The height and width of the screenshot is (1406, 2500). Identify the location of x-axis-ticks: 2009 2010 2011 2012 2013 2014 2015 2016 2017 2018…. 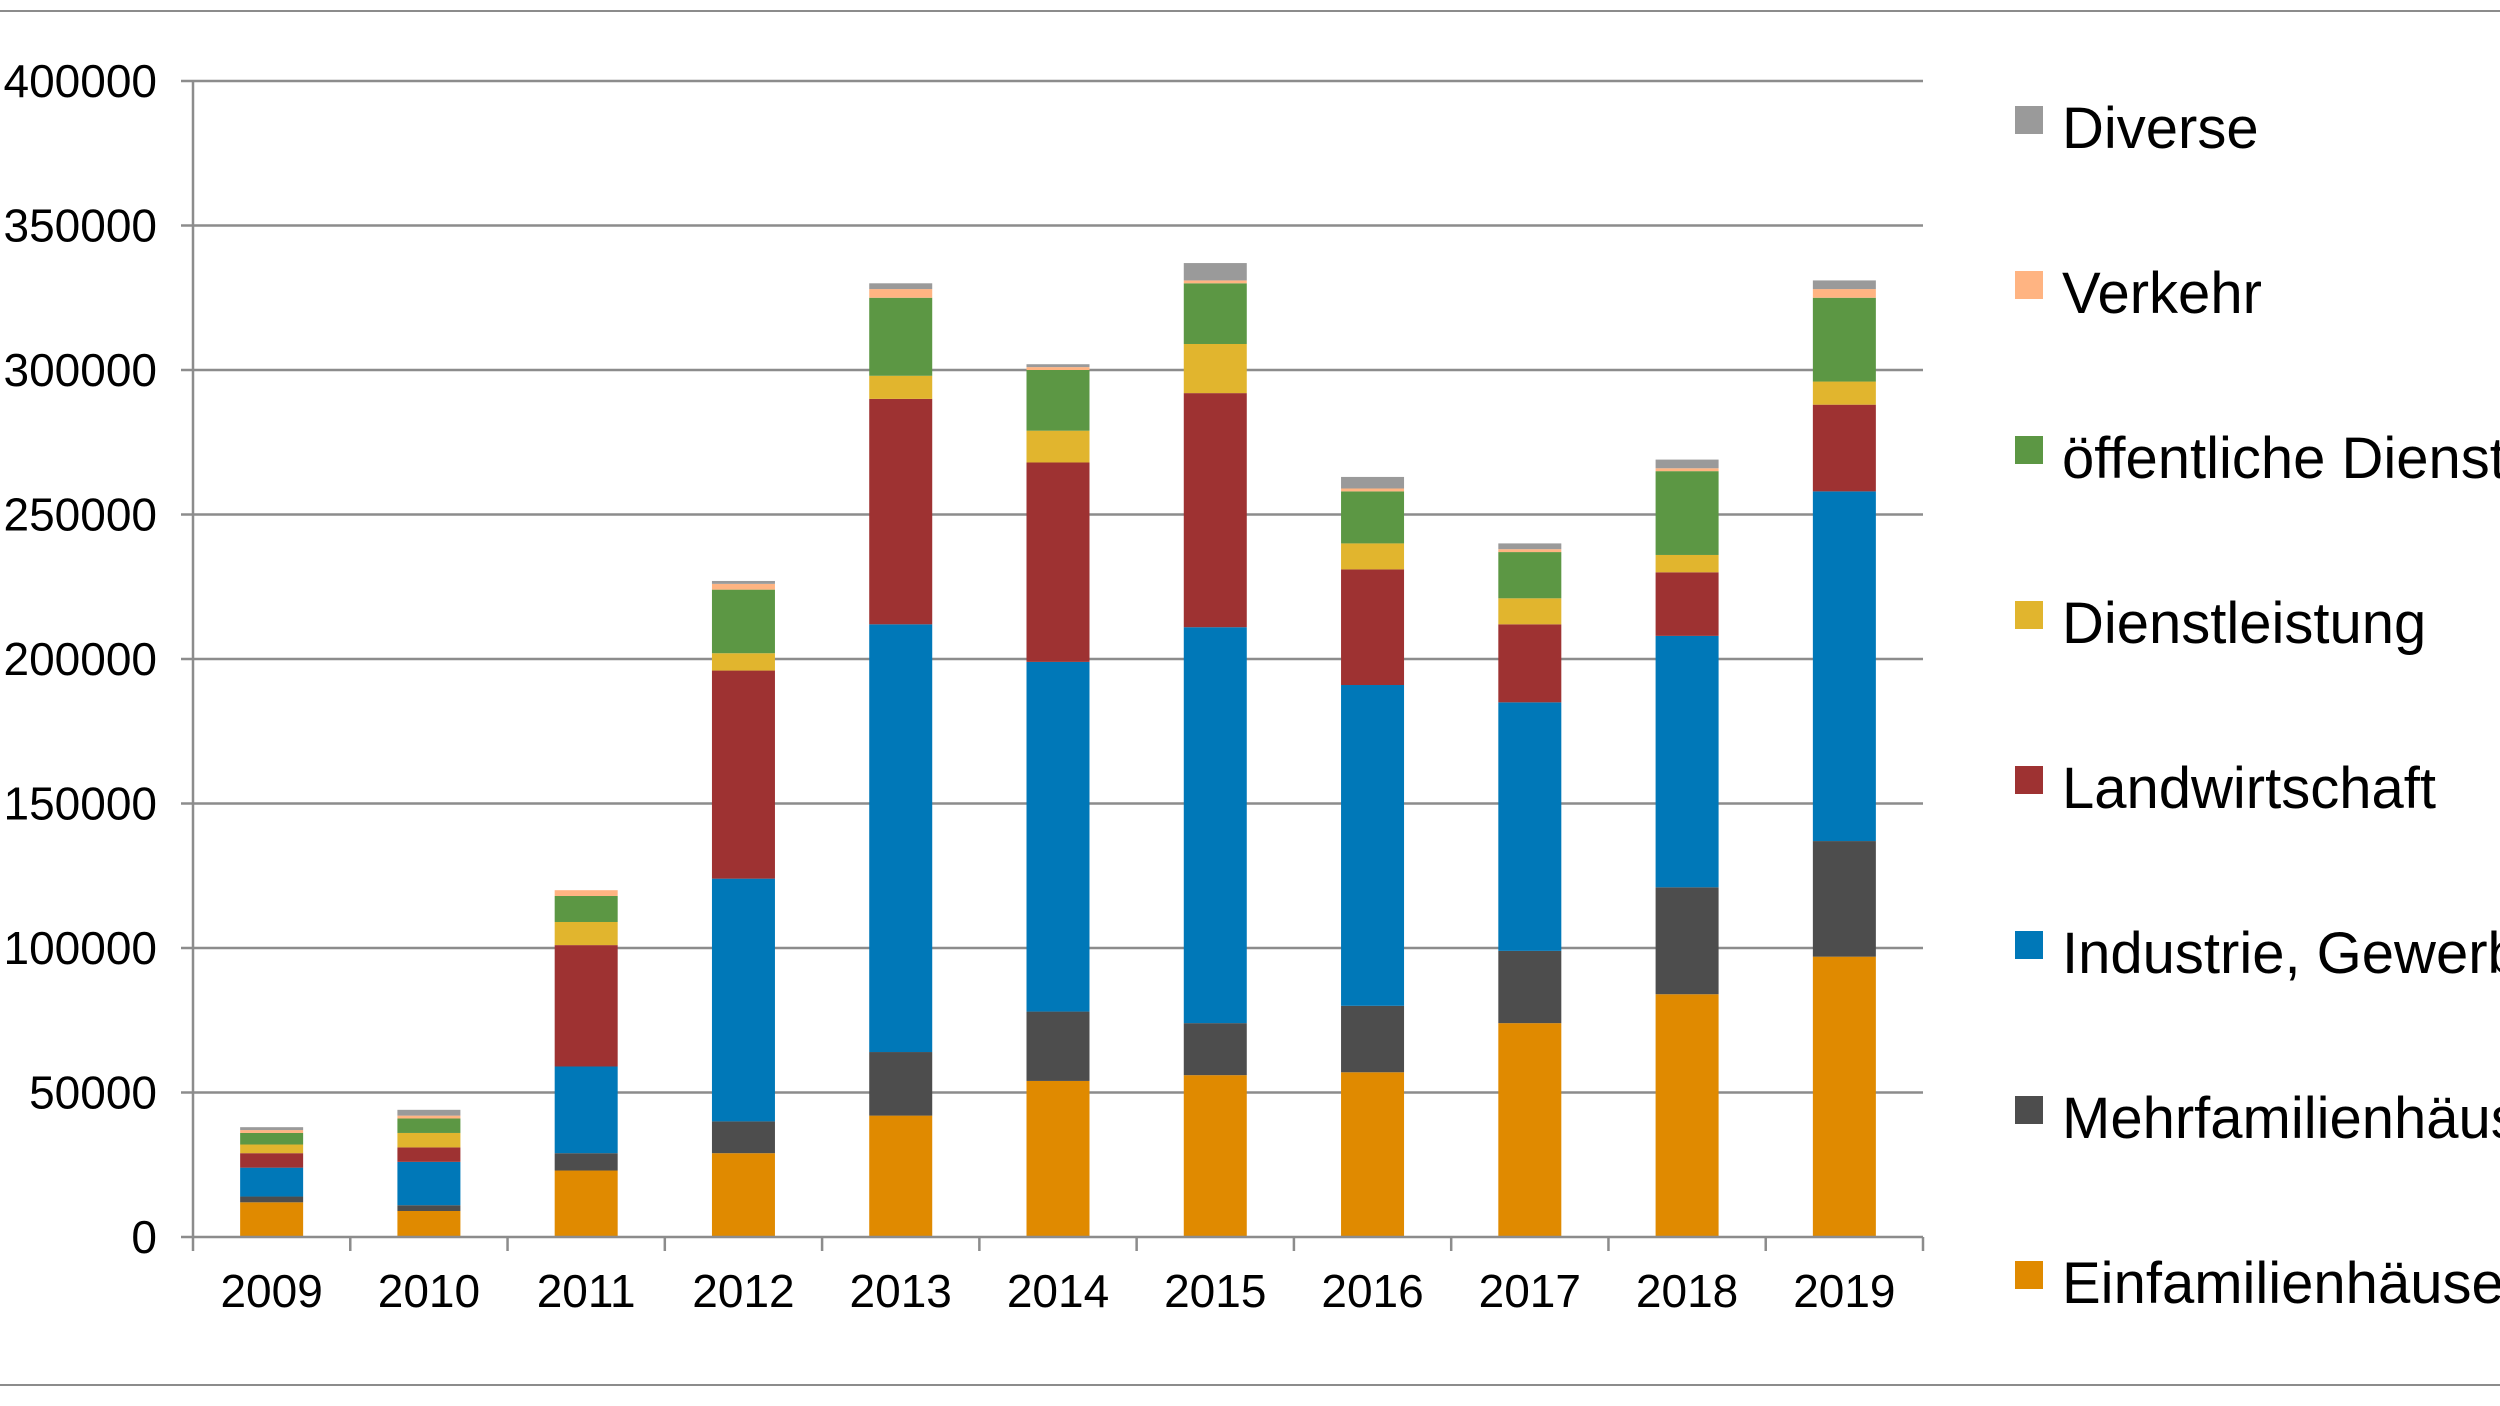
(1057, 1291).